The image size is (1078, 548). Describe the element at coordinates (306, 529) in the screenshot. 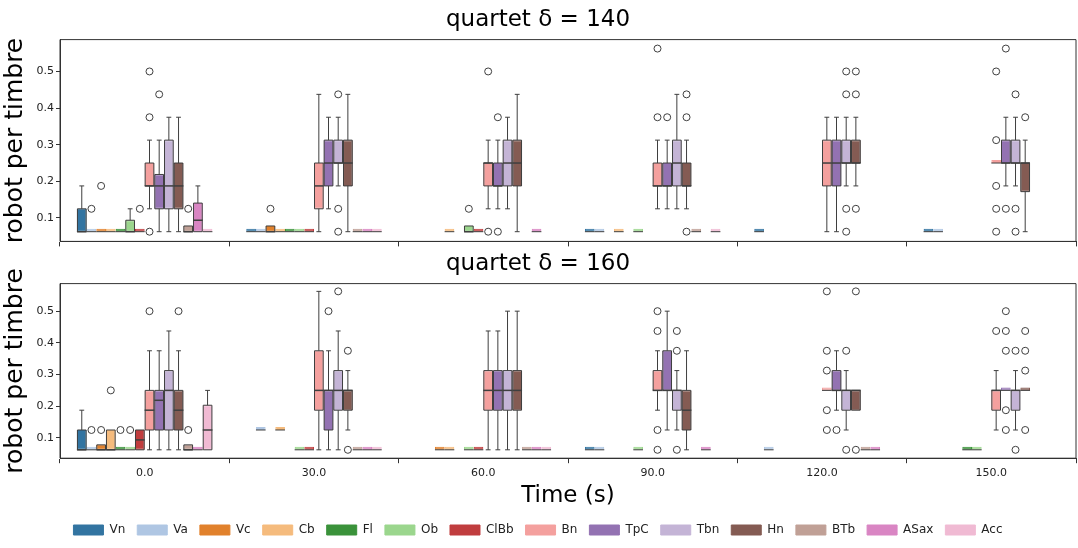

I see `legend-label: Cb` at that location.